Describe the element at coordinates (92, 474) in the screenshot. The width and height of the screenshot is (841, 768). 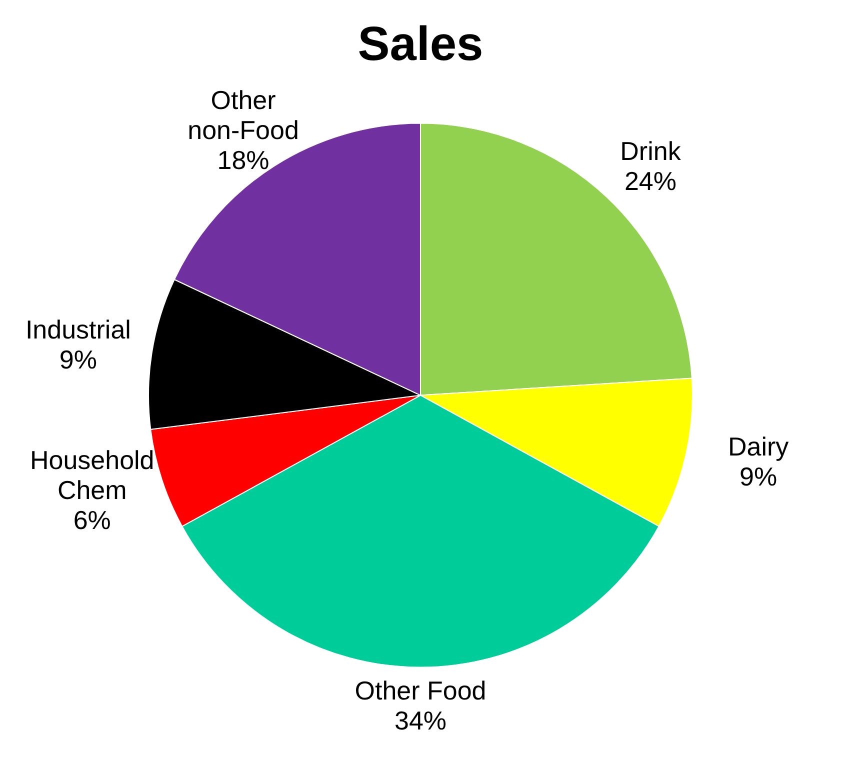
I see `slice-label: Household Chem` at that location.